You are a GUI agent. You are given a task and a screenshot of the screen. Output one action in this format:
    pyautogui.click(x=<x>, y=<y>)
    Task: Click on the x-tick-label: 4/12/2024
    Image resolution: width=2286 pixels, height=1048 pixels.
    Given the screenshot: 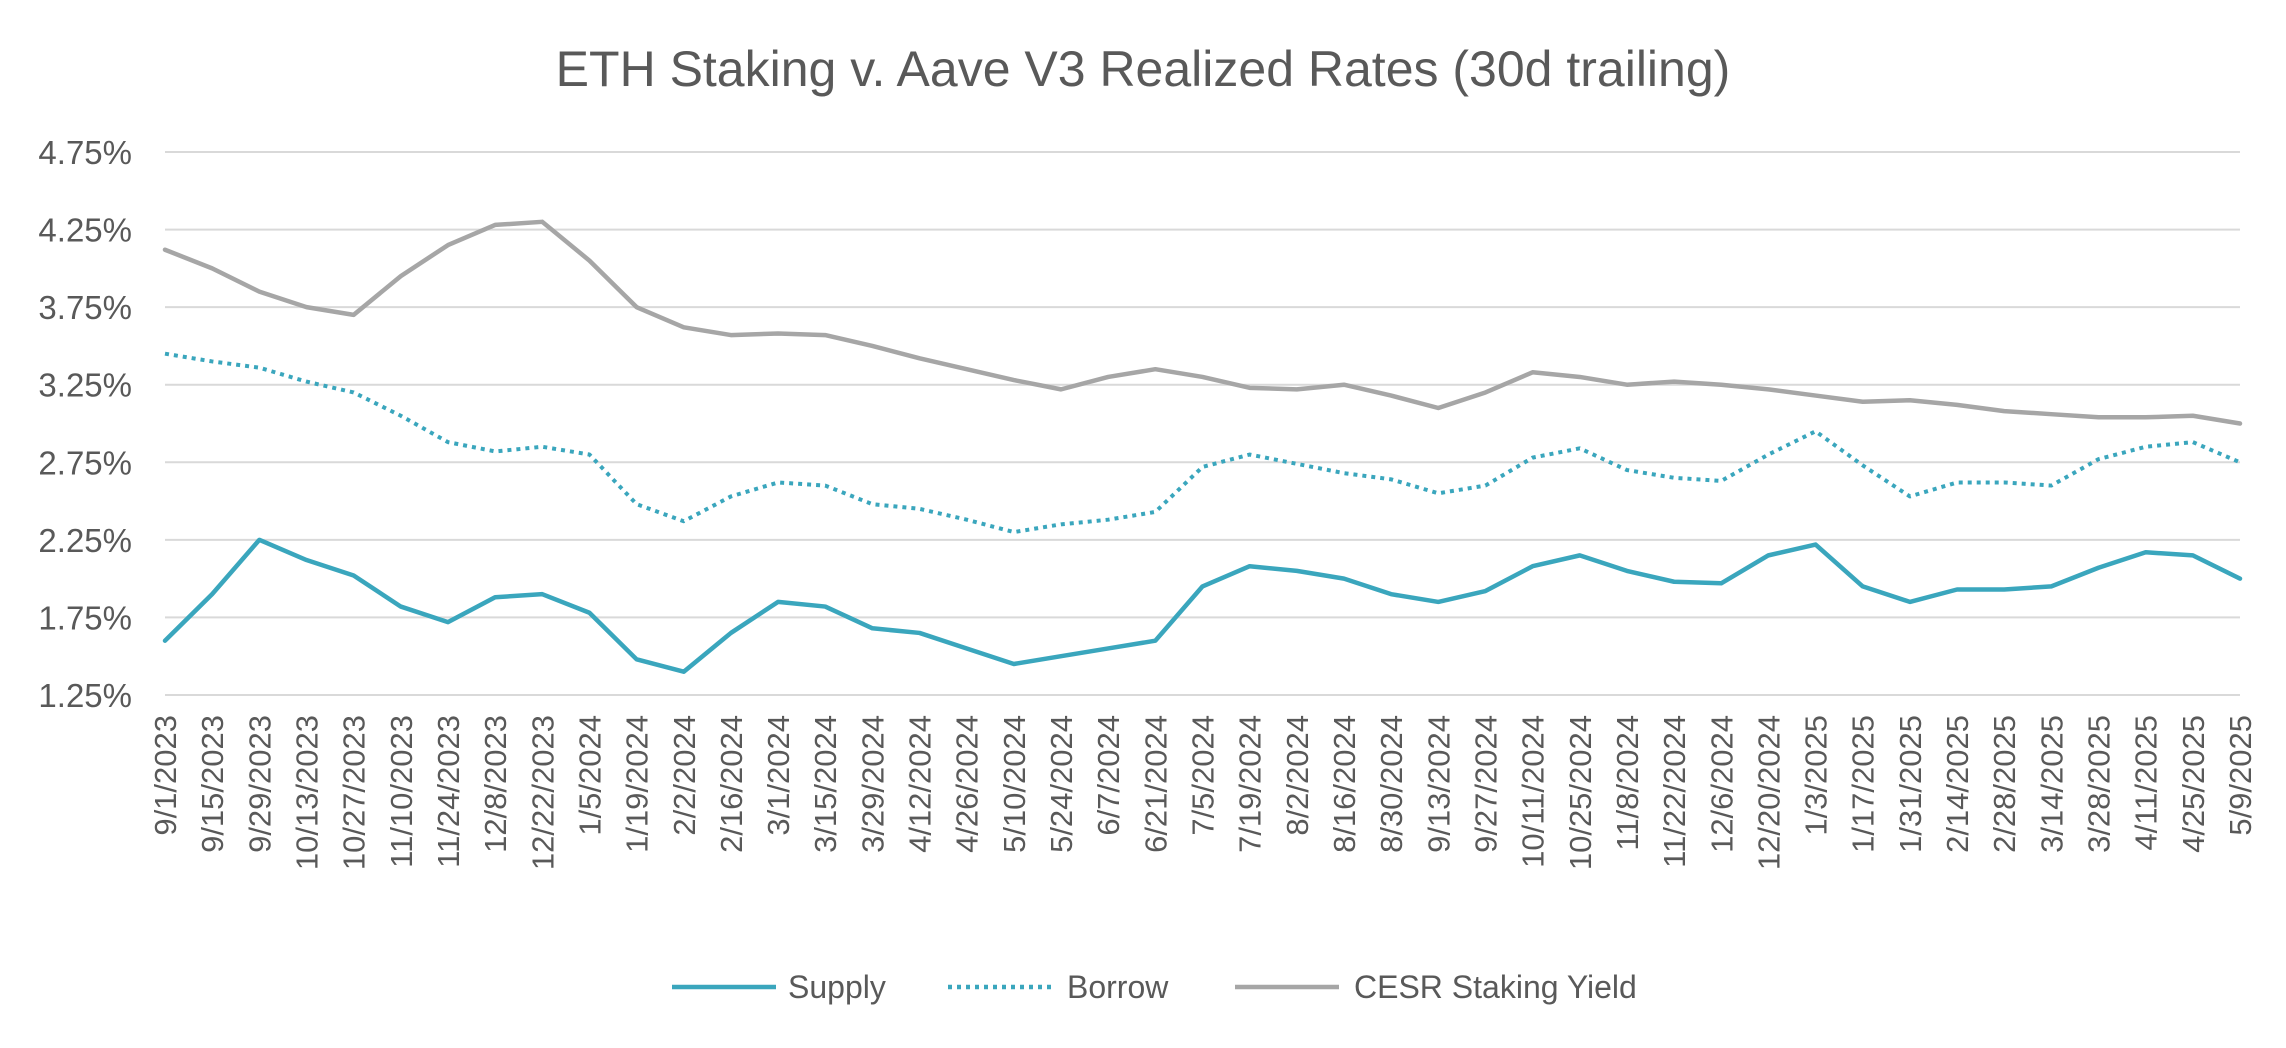 What is the action you would take?
    pyautogui.click(x=920, y=784)
    